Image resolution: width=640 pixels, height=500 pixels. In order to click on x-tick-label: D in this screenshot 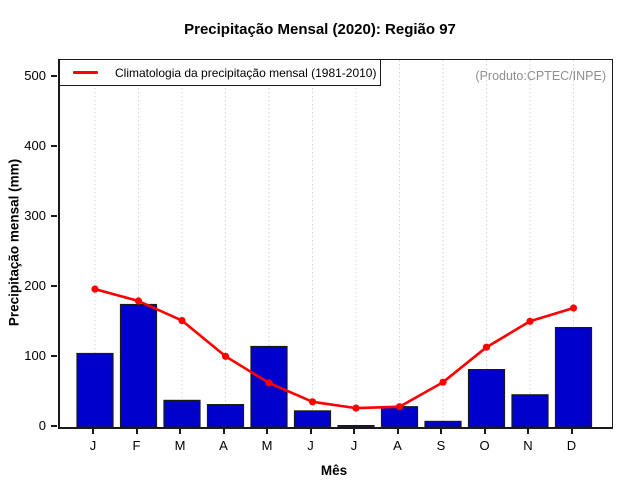, I will do `click(571, 445)`.